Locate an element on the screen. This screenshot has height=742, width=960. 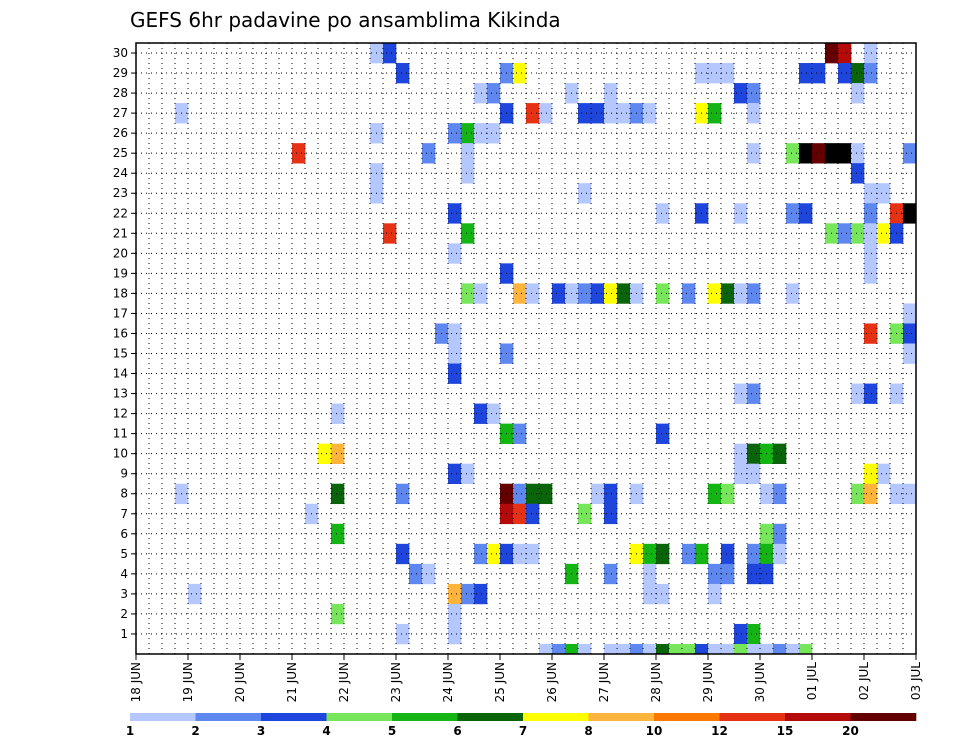
x-tick-label: 29 JUN is located at coordinates (708, 682).